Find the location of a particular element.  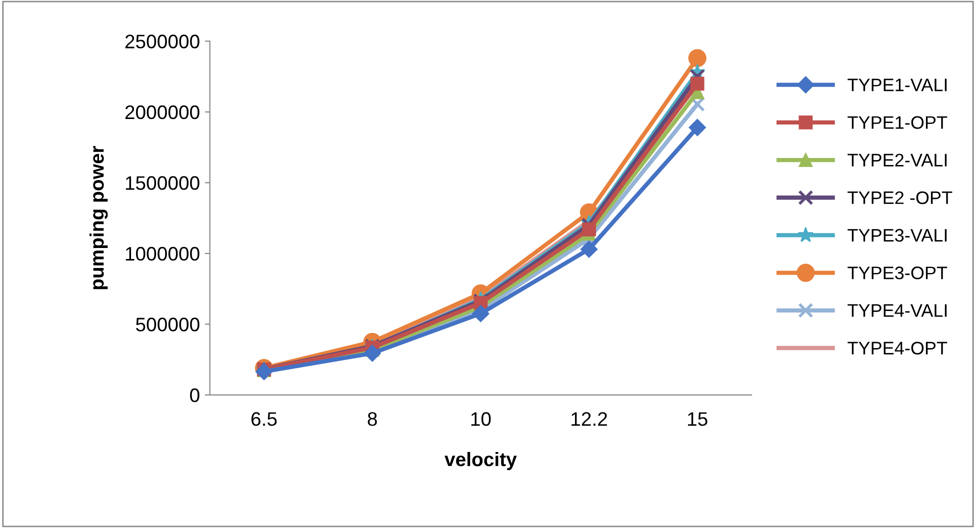

y-tick-label: 2000000 is located at coordinates (162, 112).